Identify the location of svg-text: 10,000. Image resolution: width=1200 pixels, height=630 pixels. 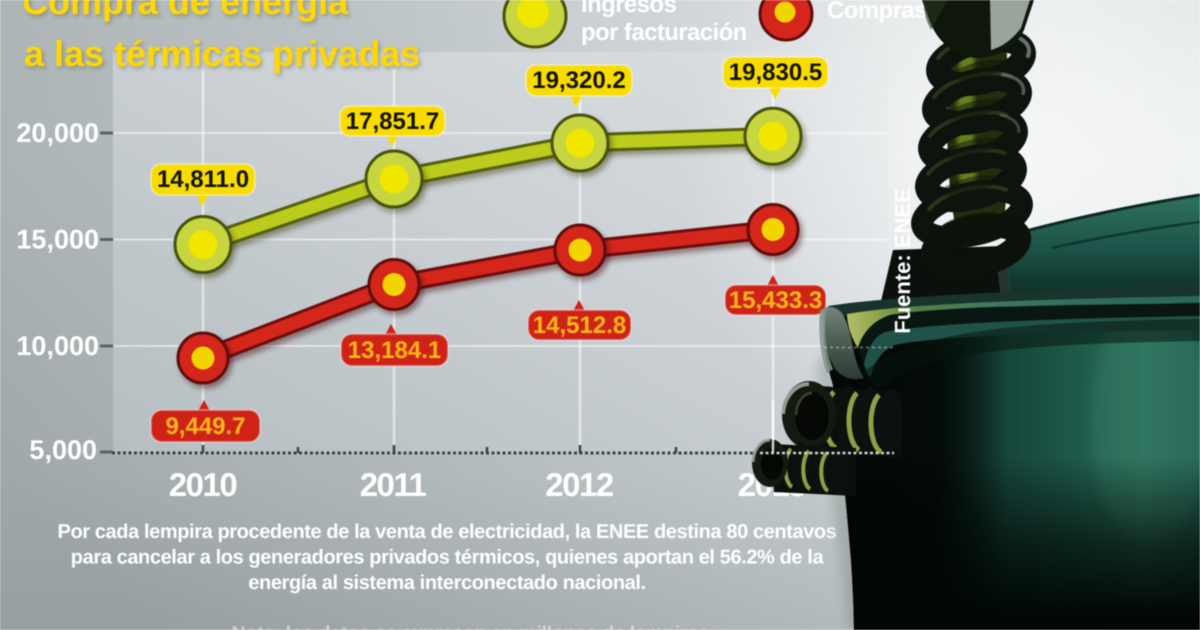
(57, 346).